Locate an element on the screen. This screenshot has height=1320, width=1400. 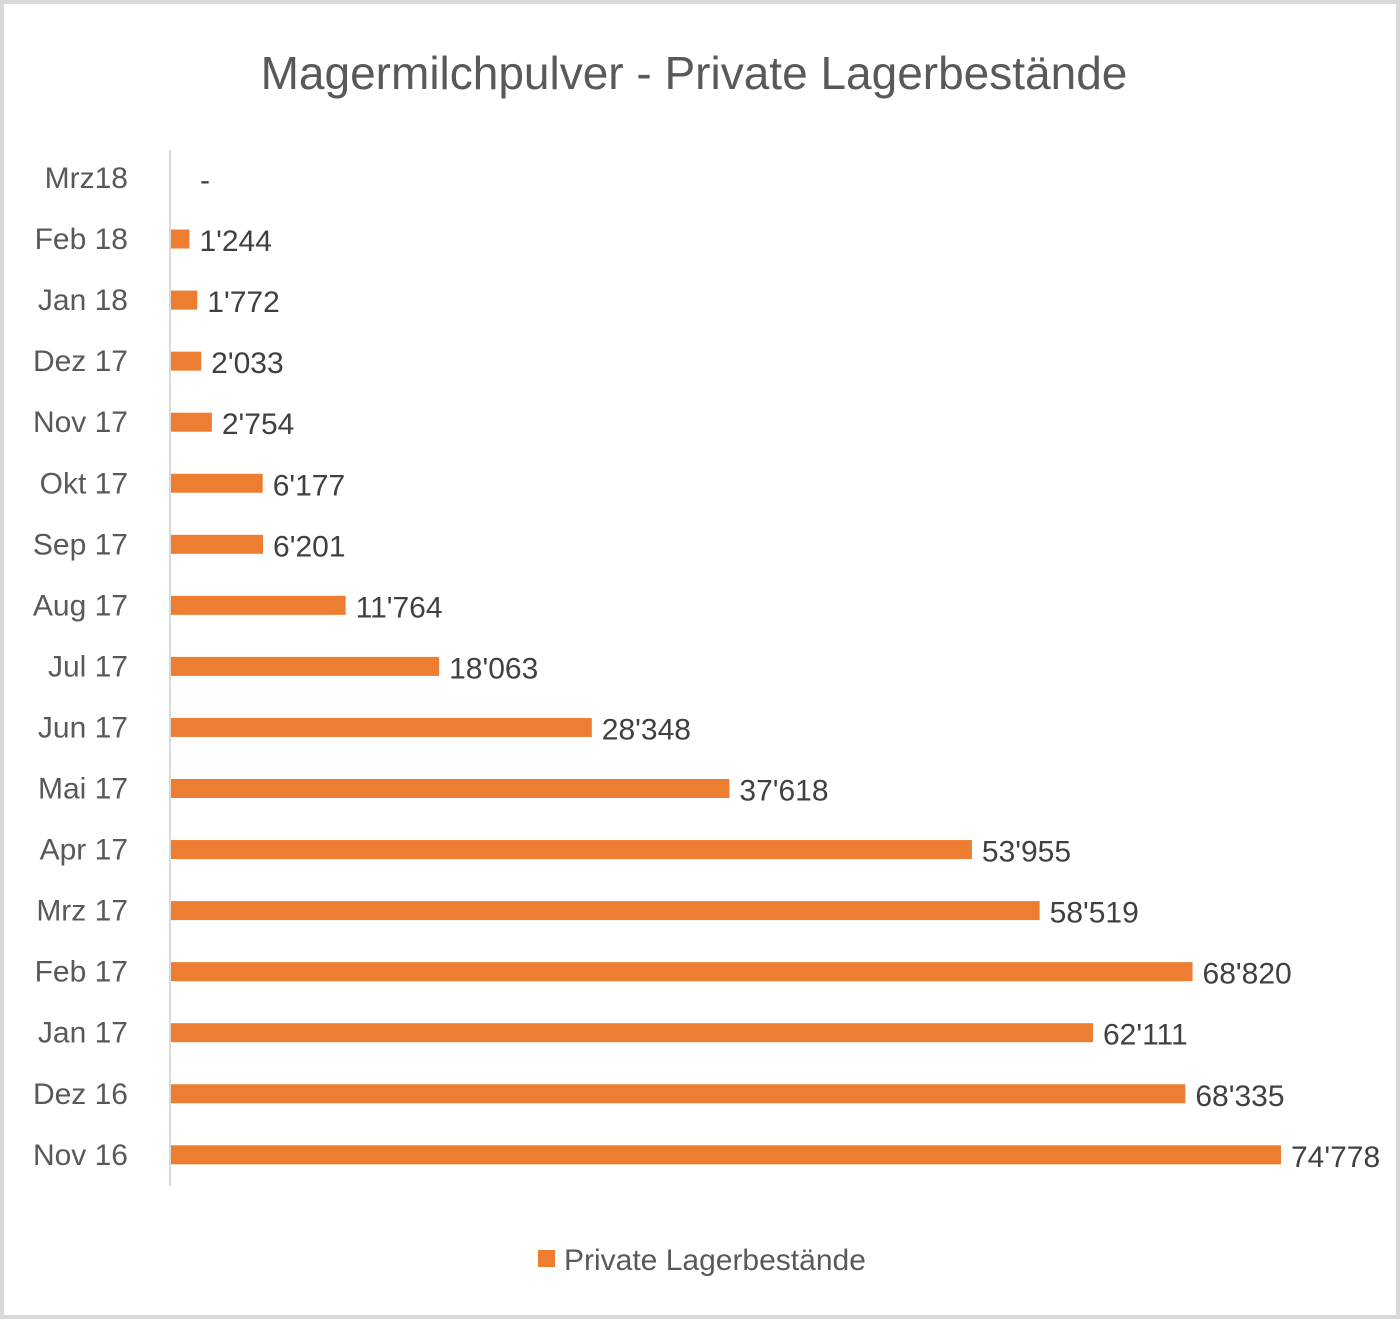
data-label: 6'177 is located at coordinates (309, 485).